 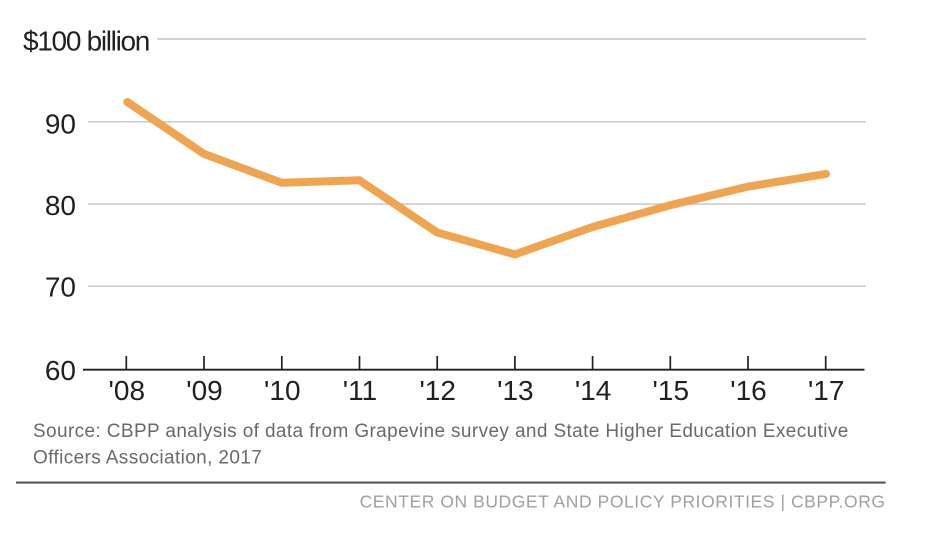 I want to click on svg-text: '10, so click(x=282, y=390).